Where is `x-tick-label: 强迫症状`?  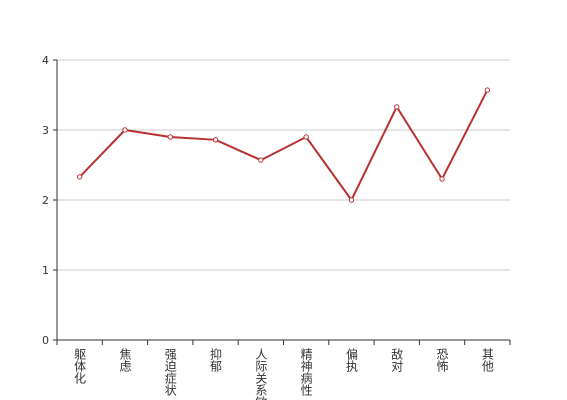
x-tick-label: 强迫症状 is located at coordinates (170, 372).